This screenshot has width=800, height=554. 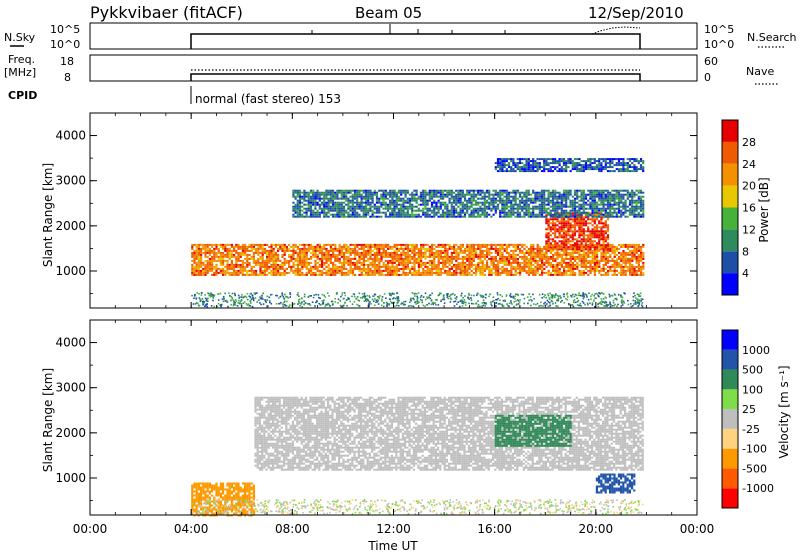 I want to click on nave-label: Nave, so click(x=760, y=71).